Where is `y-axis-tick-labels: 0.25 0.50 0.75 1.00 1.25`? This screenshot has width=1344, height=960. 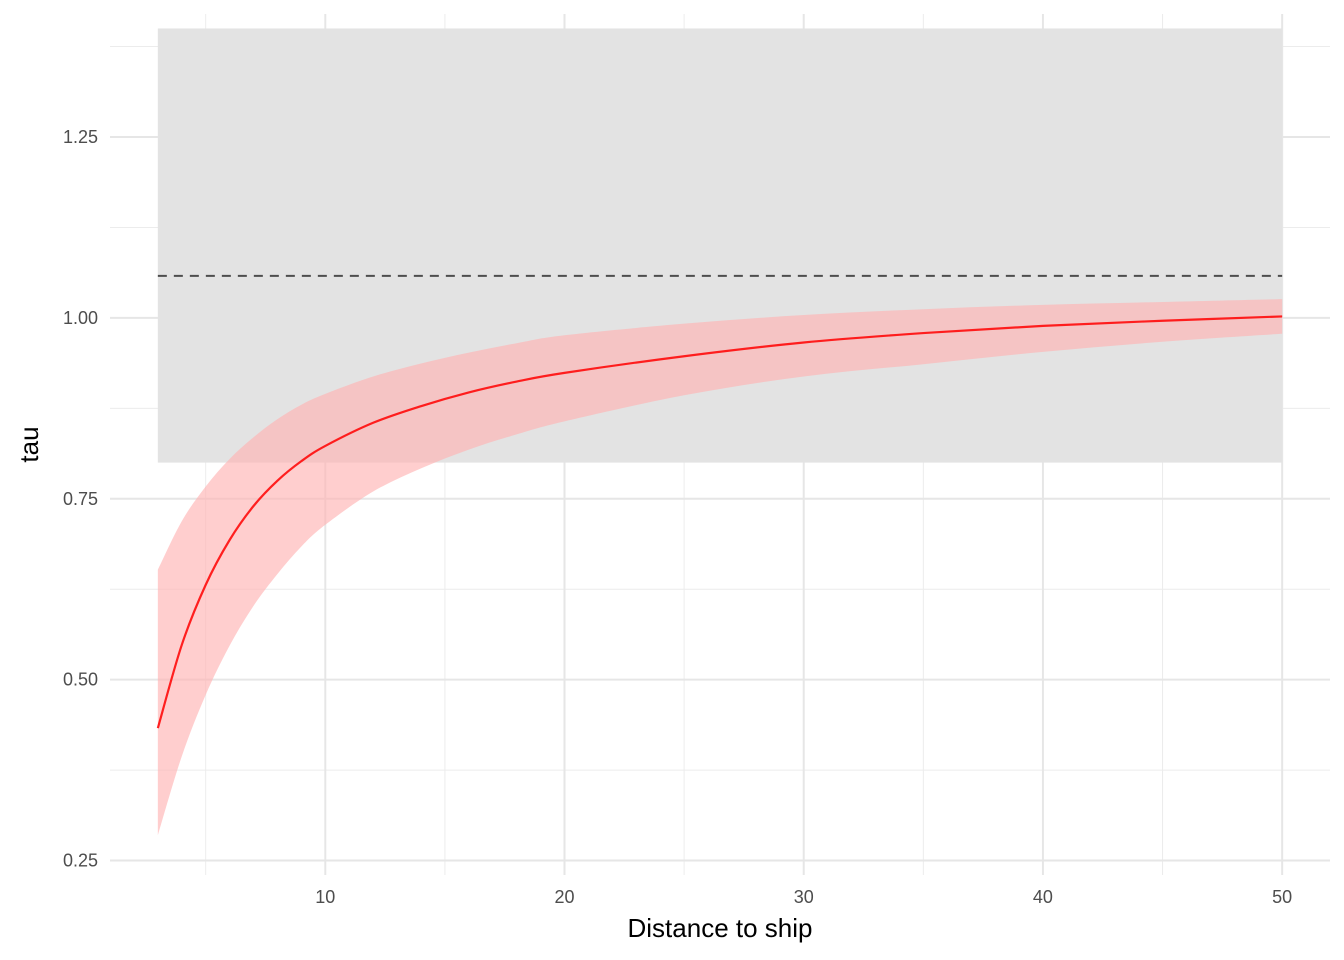 y-axis-tick-labels: 0.25 0.50 0.75 1.00 1.25 is located at coordinates (80, 499).